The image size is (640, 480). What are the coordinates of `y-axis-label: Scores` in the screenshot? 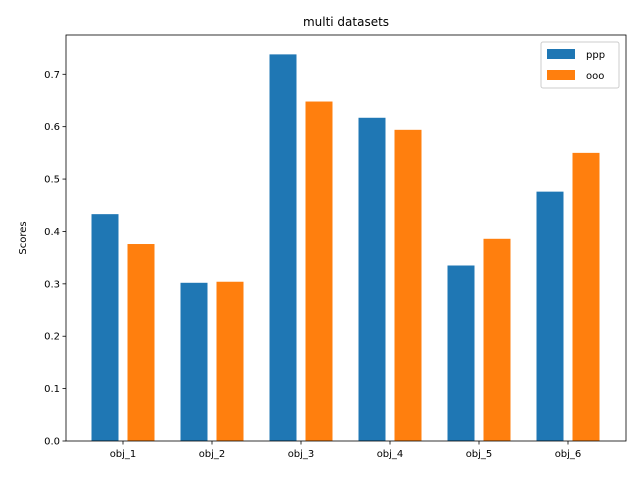 It's located at (23, 237).